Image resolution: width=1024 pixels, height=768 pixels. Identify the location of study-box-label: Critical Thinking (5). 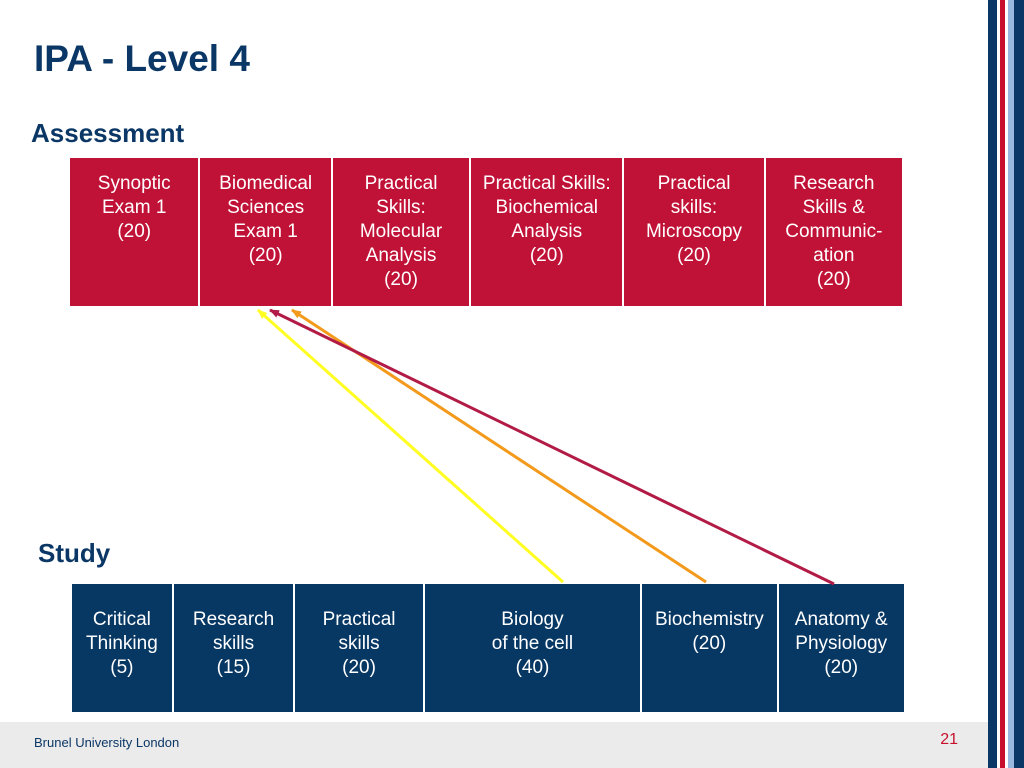
(121, 643).